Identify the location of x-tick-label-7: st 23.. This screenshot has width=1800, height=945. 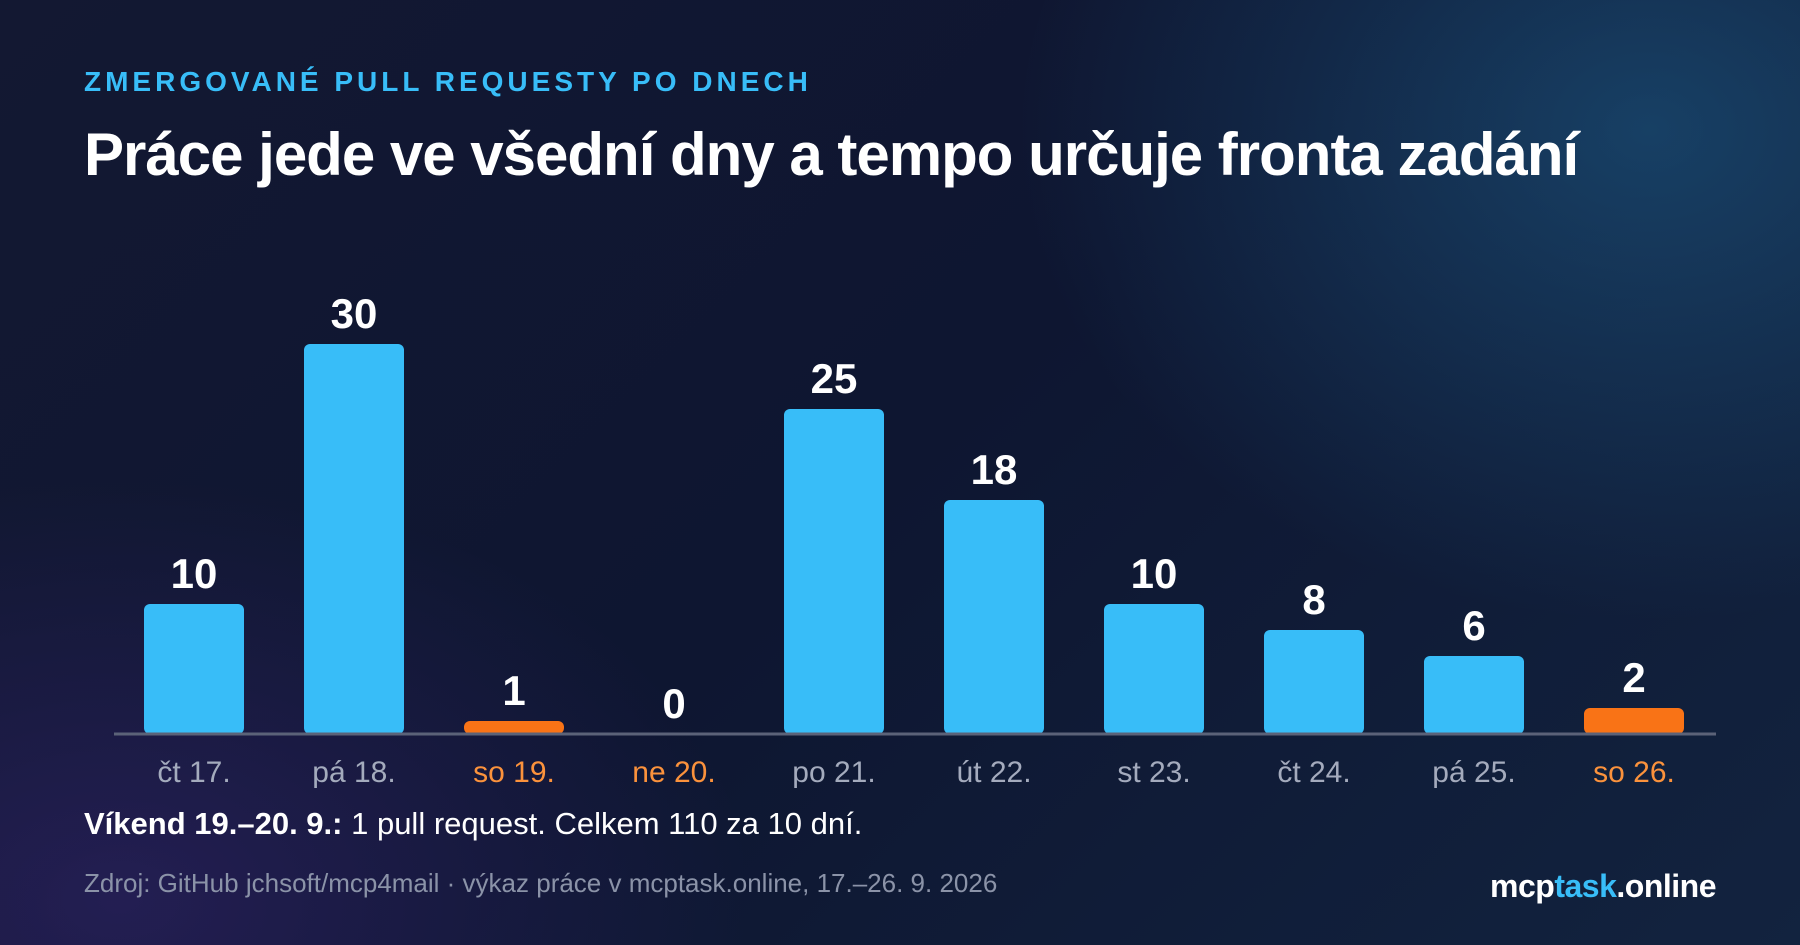
(1153, 772).